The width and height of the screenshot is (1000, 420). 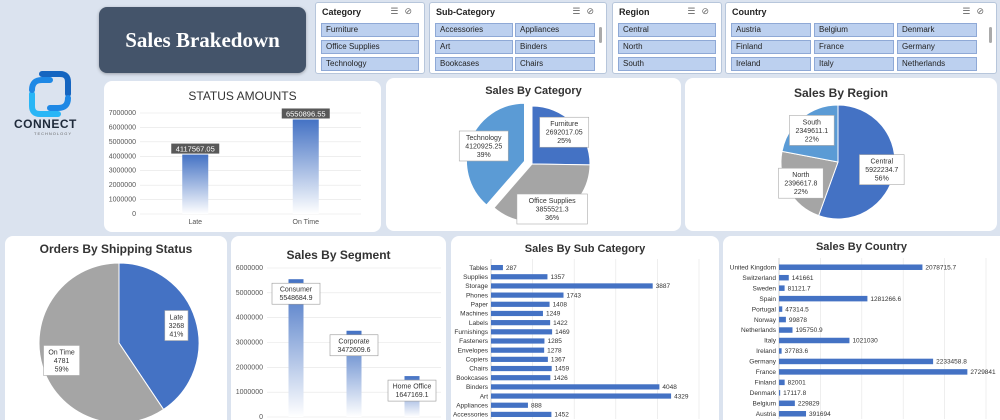 I want to click on pie-label-percent: 25%, so click(x=564, y=141).